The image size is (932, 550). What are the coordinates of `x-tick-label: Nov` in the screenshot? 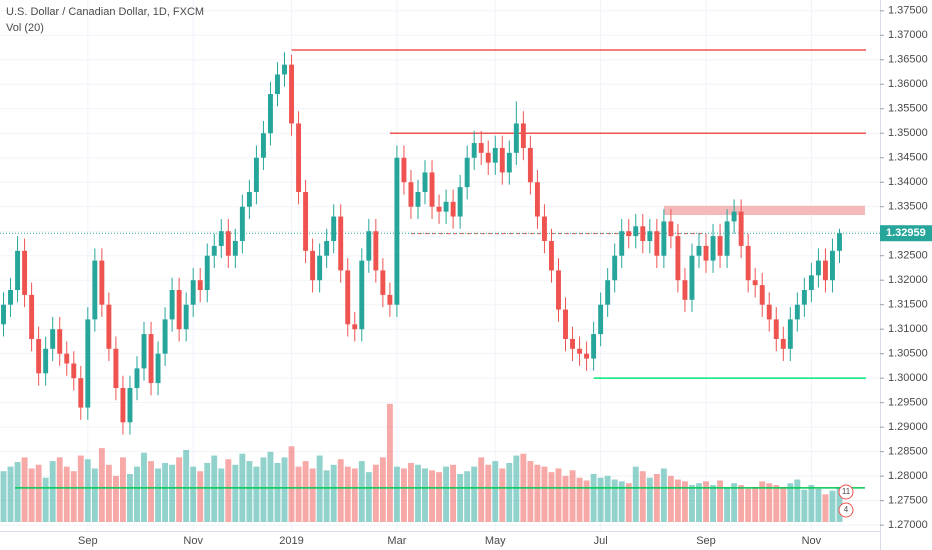 It's located at (193, 541).